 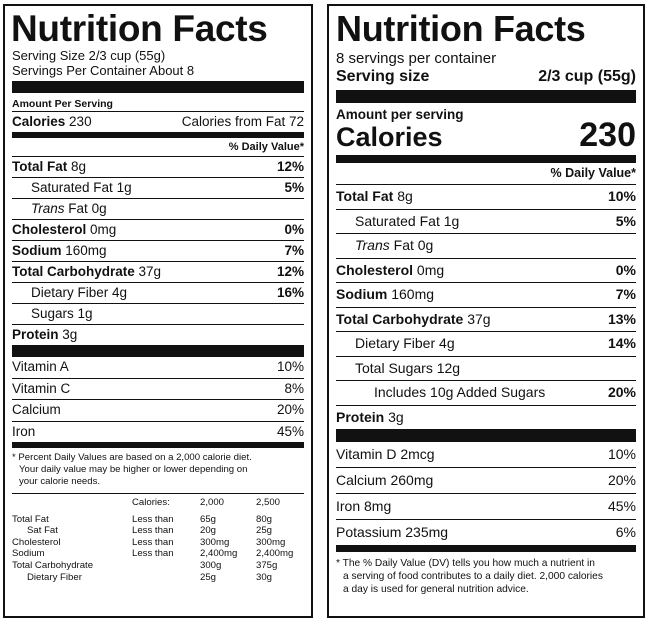 I want to click on nutrient-dv: 7%, so click(x=625, y=294).